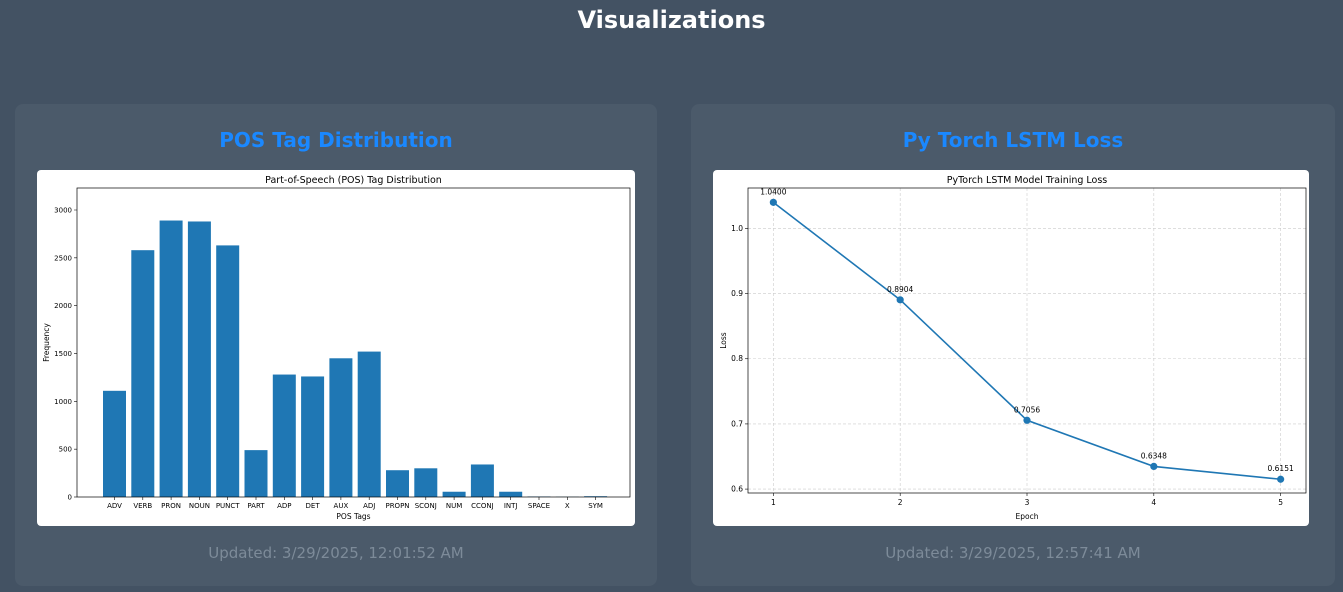  Describe the element at coordinates (900, 502) in the screenshot. I see `loss-x-tick-label: 2` at that location.